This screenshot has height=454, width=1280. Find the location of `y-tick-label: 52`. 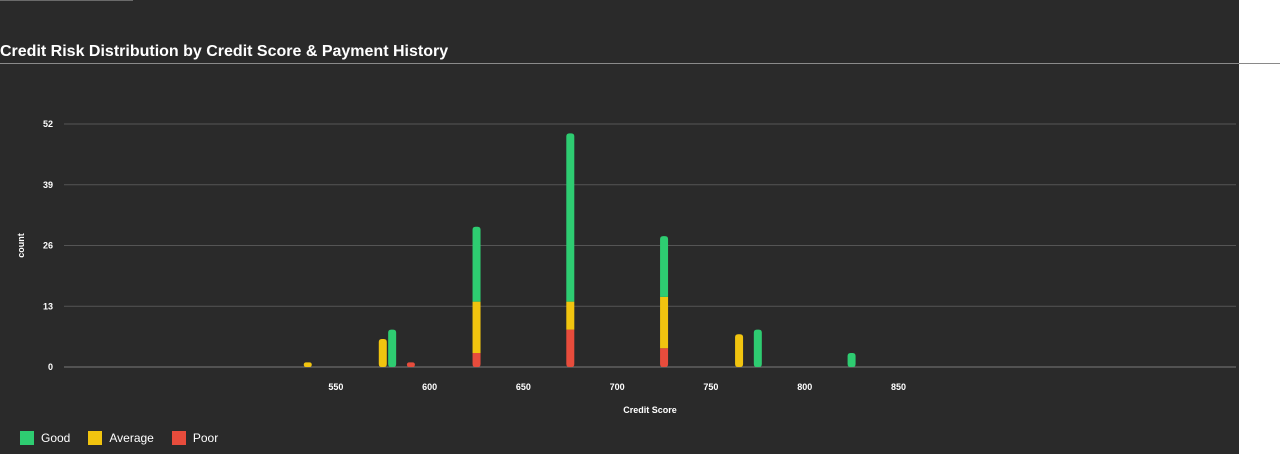

y-tick-label: 52 is located at coordinates (48, 124).